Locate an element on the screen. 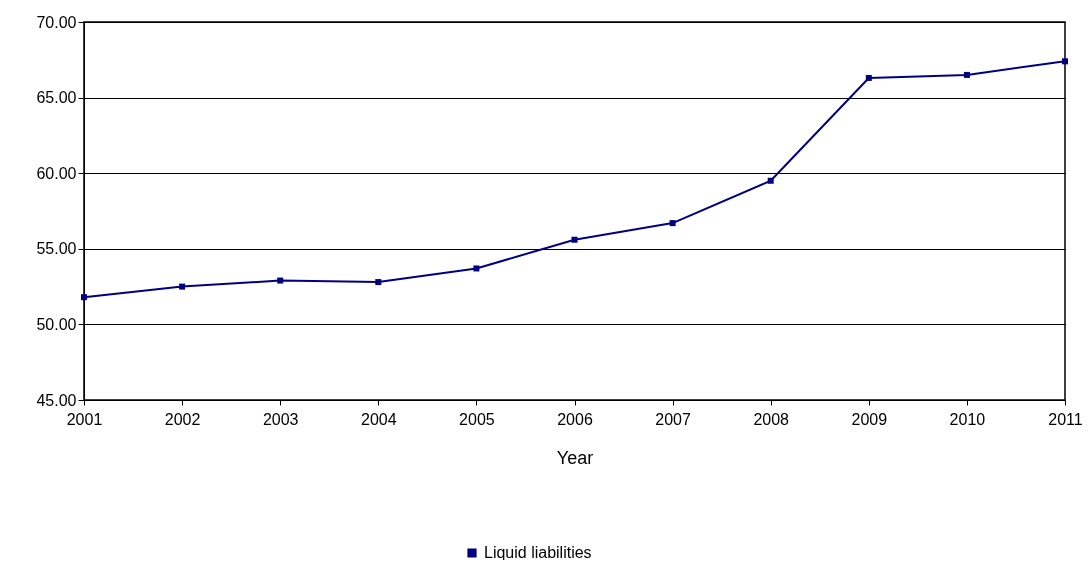 This screenshot has width=1090, height=570. y-tick-label: 45.00 is located at coordinates (56, 400).